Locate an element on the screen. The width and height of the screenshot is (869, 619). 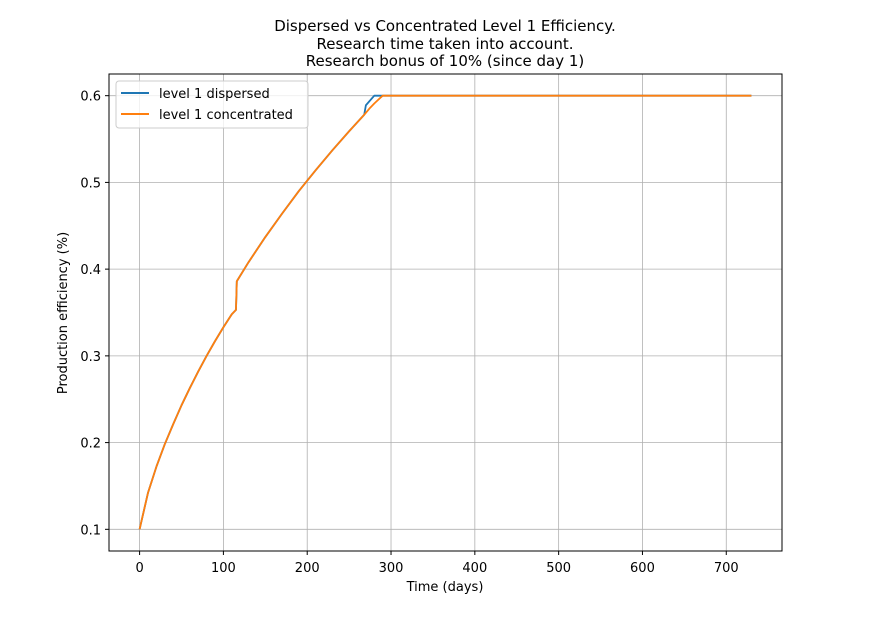
x-tick-label: 700 is located at coordinates (726, 568).